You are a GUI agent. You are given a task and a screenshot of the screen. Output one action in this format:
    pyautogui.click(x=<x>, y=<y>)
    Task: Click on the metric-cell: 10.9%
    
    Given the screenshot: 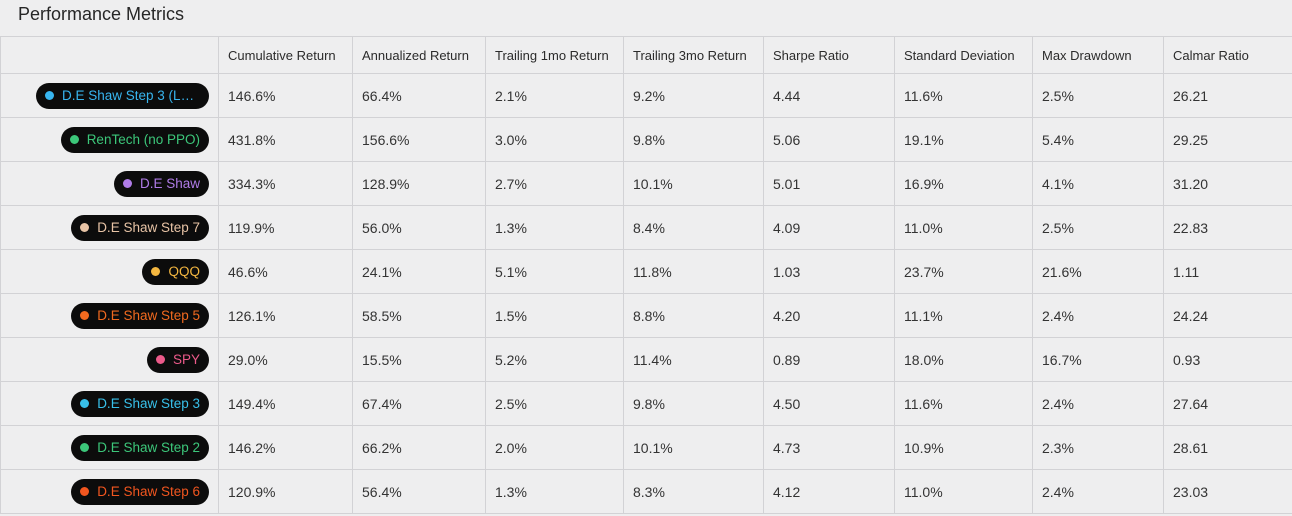 What is the action you would take?
    pyautogui.click(x=963, y=447)
    